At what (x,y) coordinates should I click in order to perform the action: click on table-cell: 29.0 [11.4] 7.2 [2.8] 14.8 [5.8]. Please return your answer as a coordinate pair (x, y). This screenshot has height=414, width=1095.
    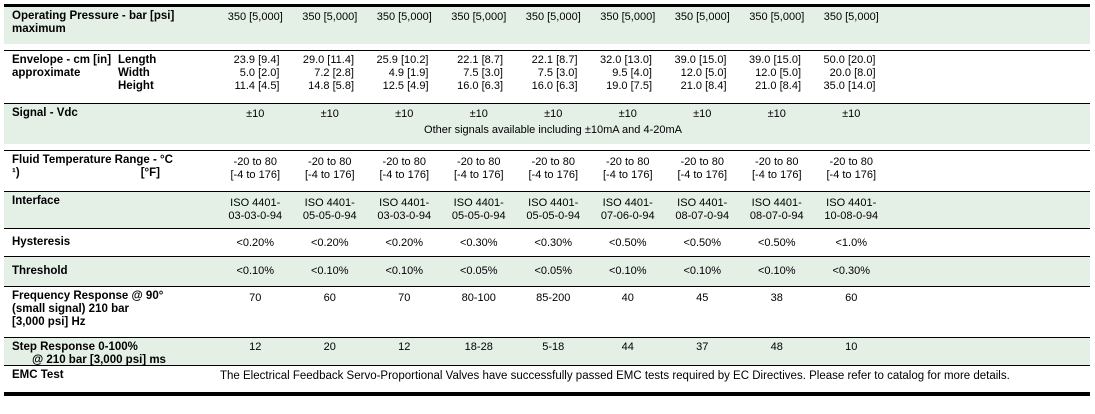
    Looking at the image, I should click on (328, 73).